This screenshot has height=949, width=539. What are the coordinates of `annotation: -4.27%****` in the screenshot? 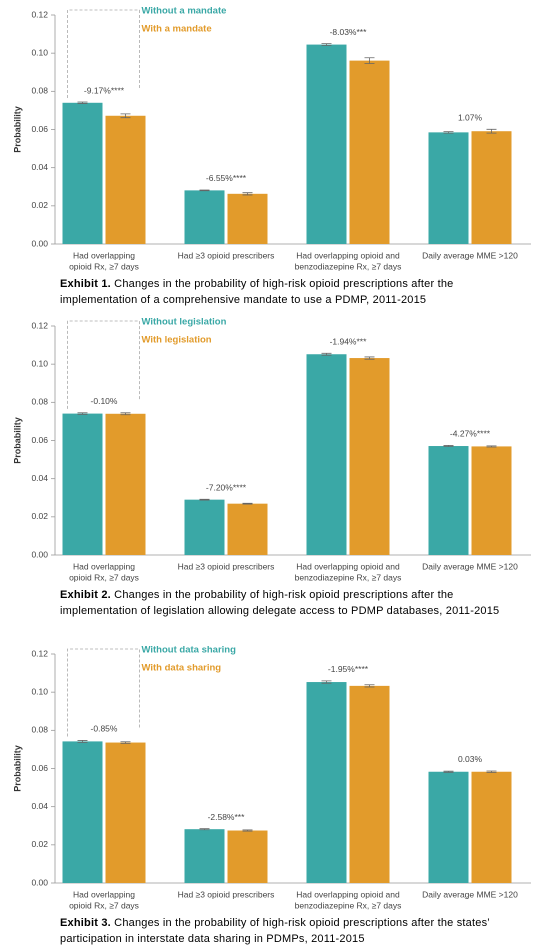 It's located at (470, 434).